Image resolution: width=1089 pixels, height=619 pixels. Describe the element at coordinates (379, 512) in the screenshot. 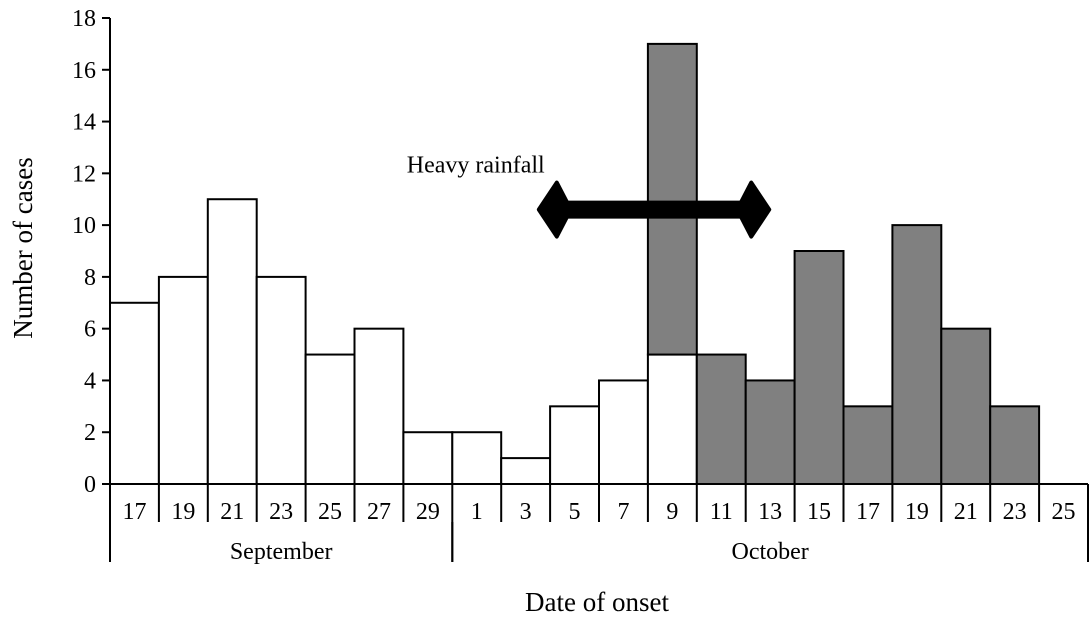

I see `x-tick-label: 27` at that location.